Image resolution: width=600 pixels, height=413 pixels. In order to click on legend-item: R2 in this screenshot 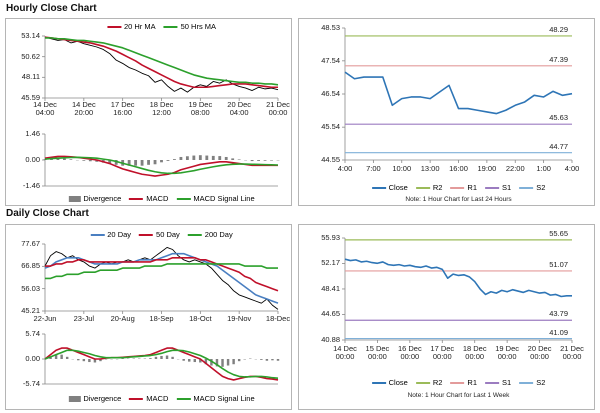, I will do `click(428, 382)`.